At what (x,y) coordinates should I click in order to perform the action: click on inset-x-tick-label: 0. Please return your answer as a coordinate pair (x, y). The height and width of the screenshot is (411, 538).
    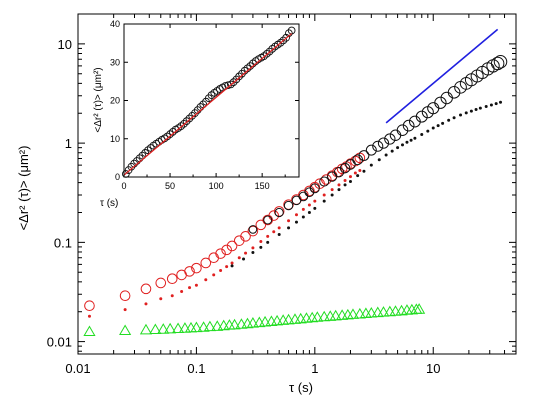
    Looking at the image, I should click on (123, 186).